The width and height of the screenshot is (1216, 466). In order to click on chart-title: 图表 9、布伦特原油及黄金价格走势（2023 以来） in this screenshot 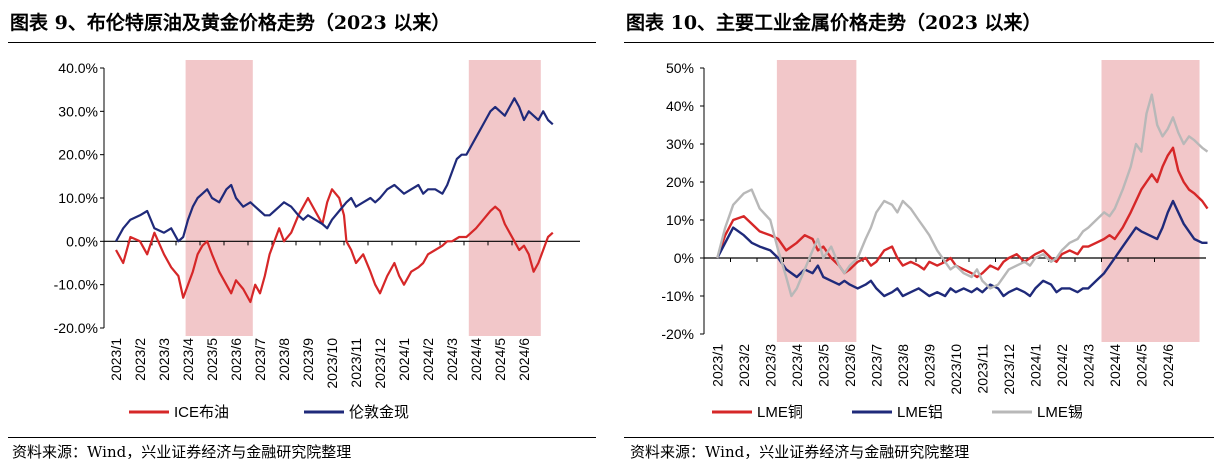, I will do `click(230, 23)`.